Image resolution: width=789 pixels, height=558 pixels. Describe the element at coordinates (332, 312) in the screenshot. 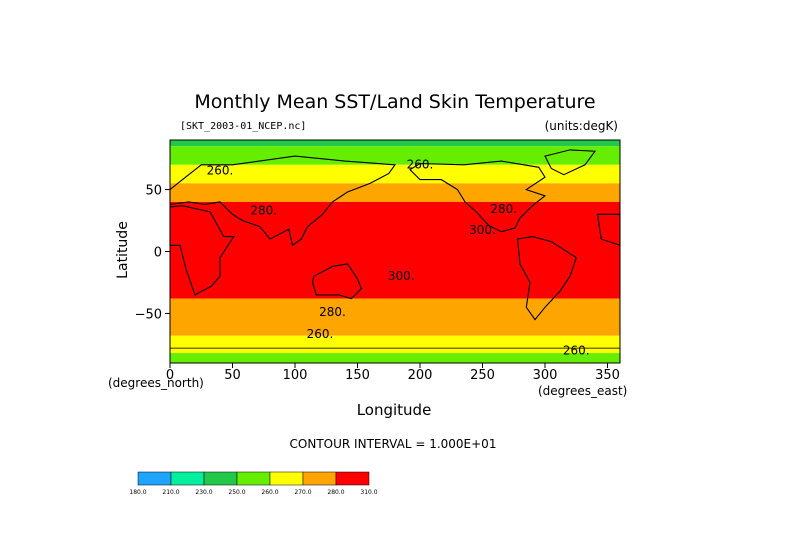

I see `contour-label-6: 280.` at that location.